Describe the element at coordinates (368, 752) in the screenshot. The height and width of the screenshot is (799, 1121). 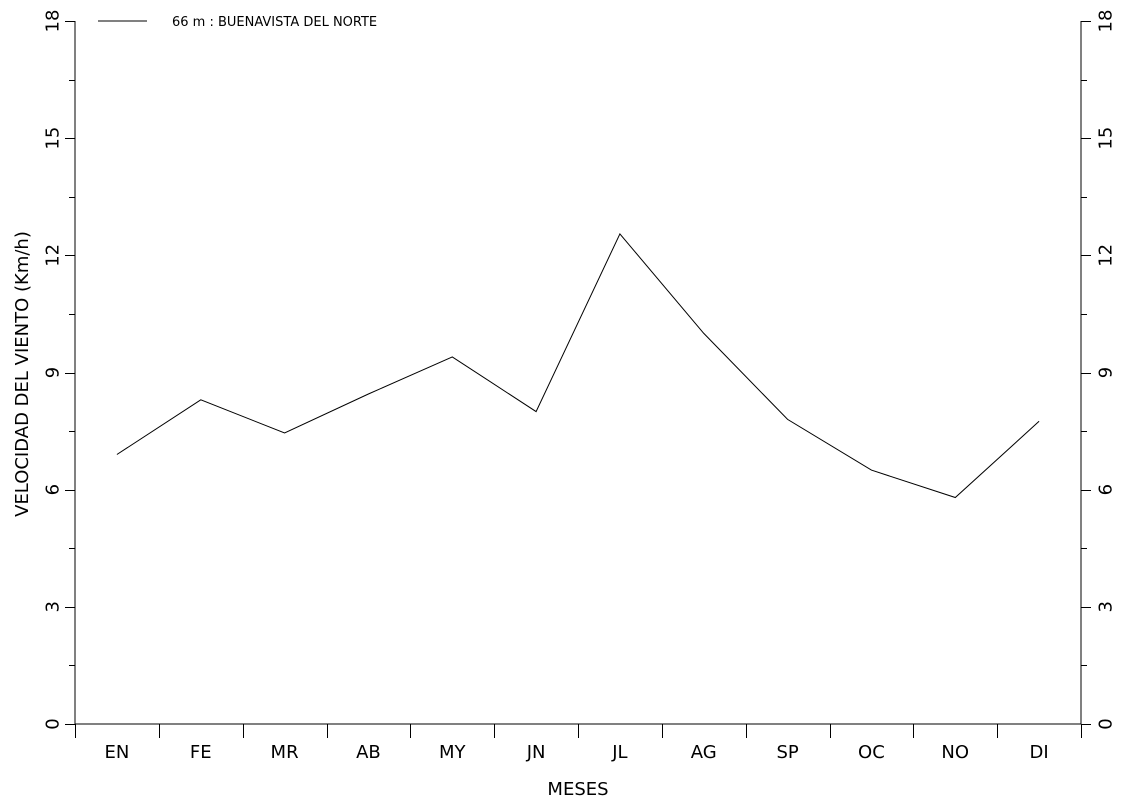
I see `x-tick-label: AB` at that location.